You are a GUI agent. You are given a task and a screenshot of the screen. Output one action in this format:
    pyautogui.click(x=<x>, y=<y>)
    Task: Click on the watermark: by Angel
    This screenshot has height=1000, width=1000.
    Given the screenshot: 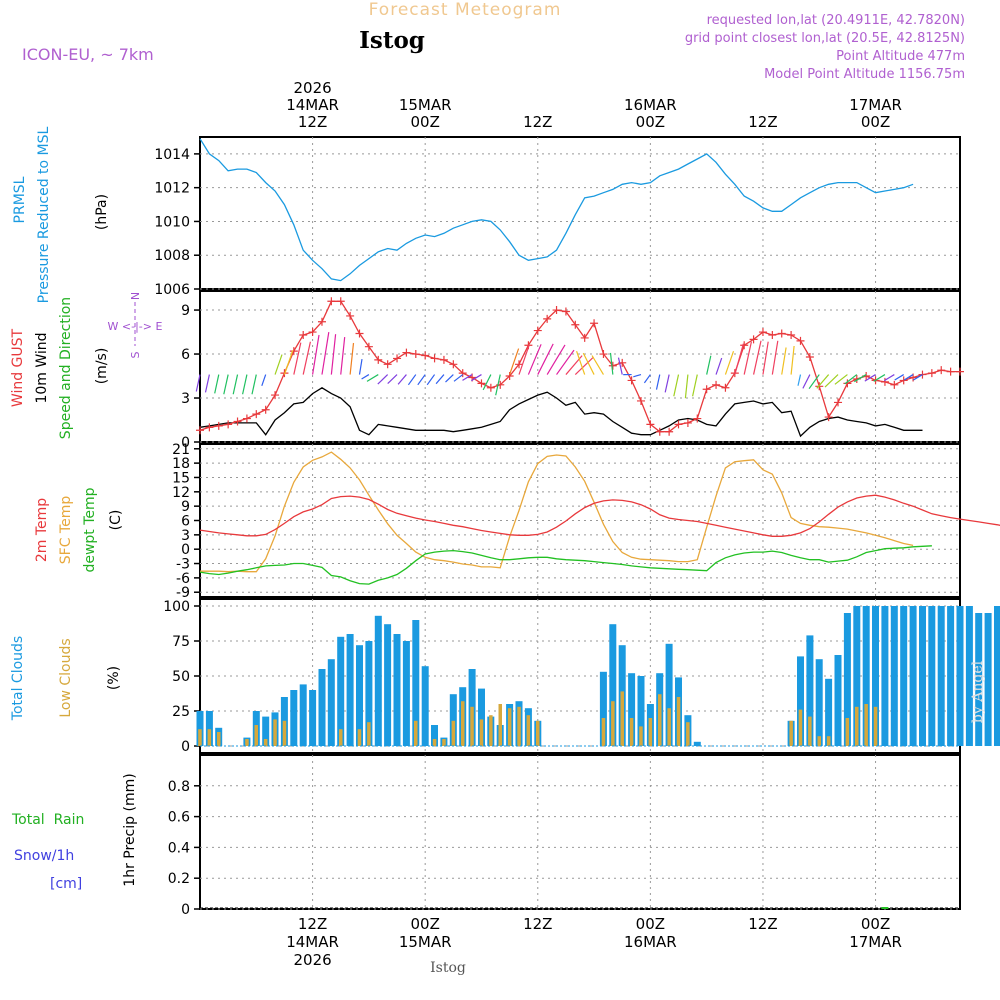 What is the action you would take?
    pyautogui.click(x=978, y=691)
    